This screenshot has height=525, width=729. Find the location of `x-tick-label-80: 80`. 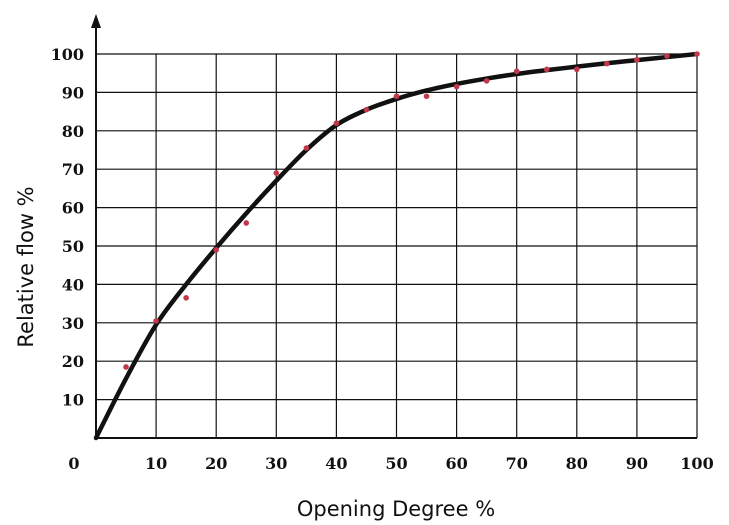

x-tick-label-80: 80 is located at coordinates (577, 463).